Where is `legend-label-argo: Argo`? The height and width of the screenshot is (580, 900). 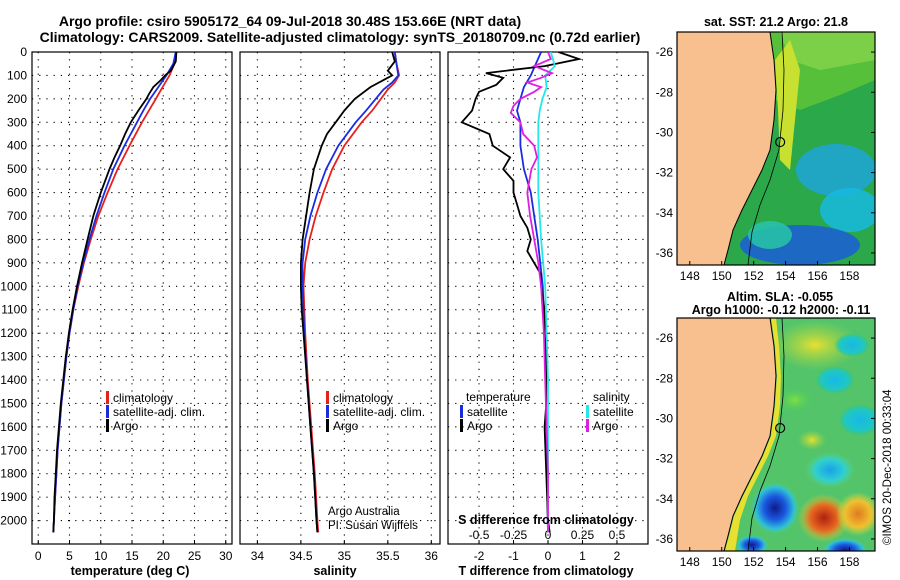 legend-label-argo: Argo is located at coordinates (126, 426).